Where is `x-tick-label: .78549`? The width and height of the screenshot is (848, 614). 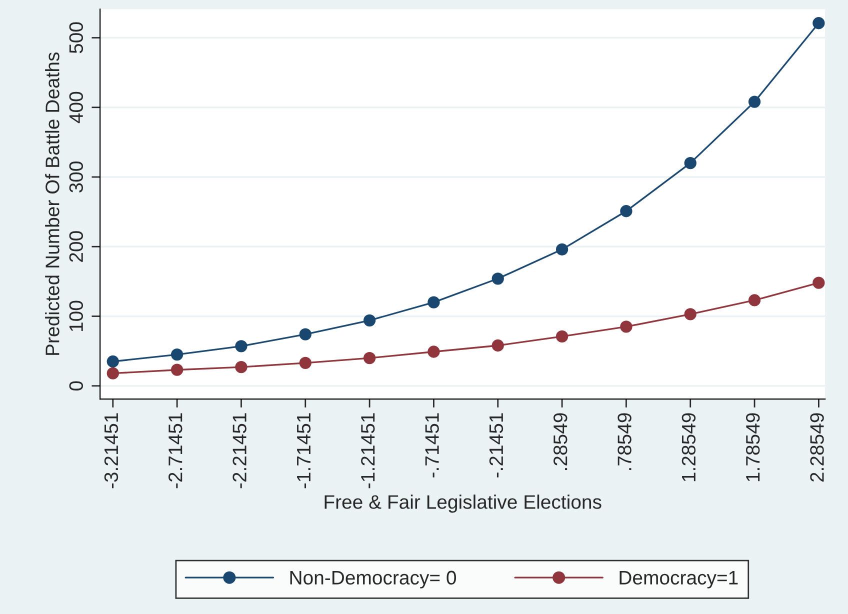
x-tick-label: .78549 is located at coordinates (625, 441).